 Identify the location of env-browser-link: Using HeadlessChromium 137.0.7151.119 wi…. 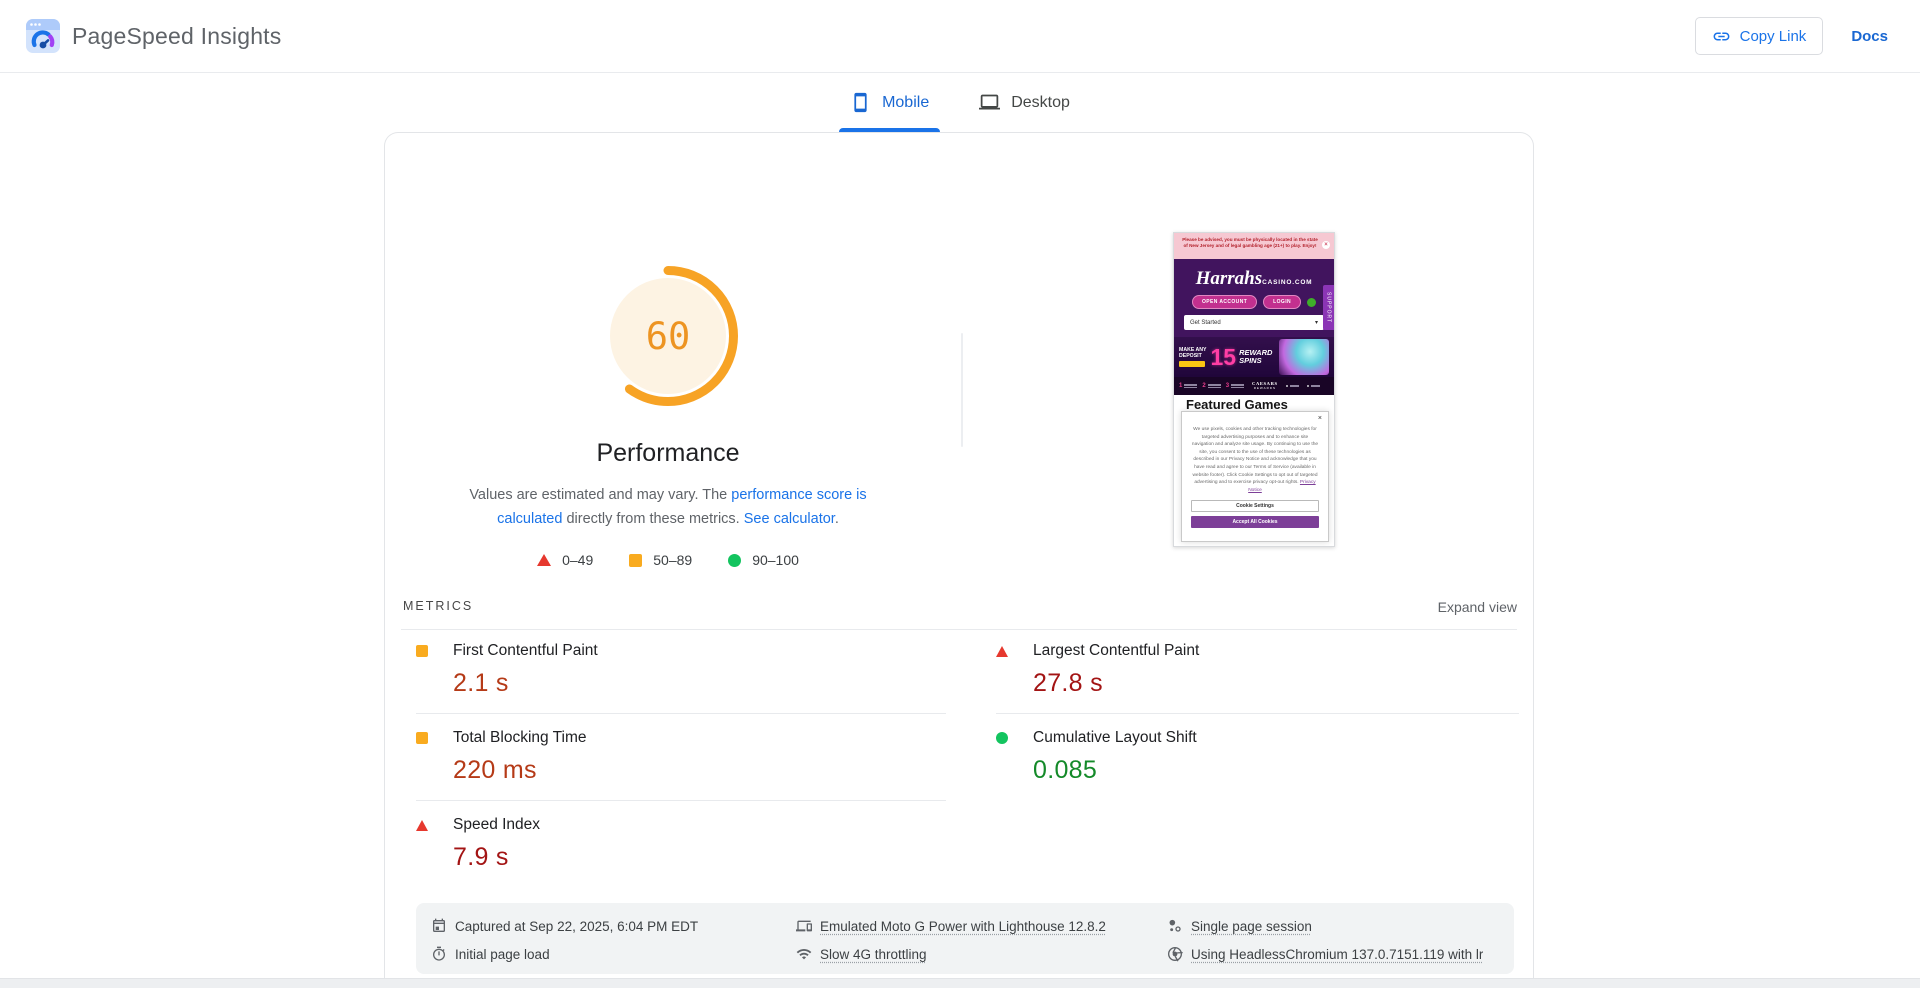
(1337, 954).